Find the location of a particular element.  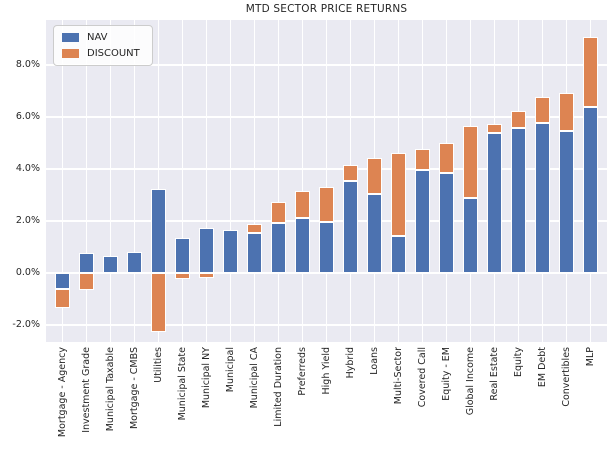

x-tick-label: Loans is located at coordinates (374, 361).